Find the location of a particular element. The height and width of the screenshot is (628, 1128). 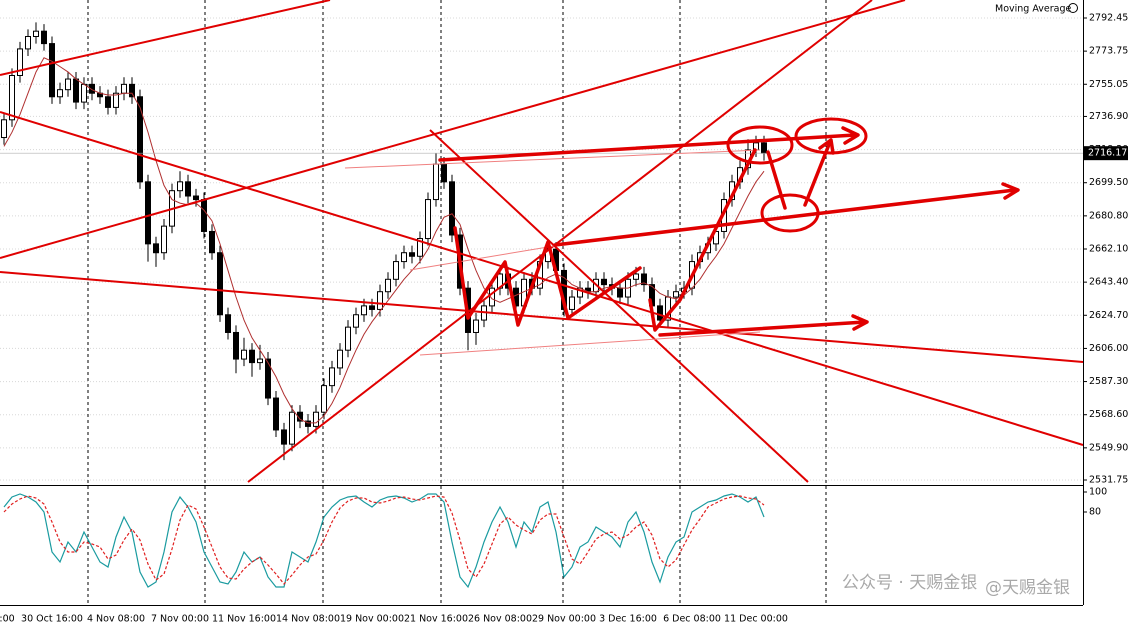

x-tick-label: 11 Nov 16:00 is located at coordinates (244, 619).